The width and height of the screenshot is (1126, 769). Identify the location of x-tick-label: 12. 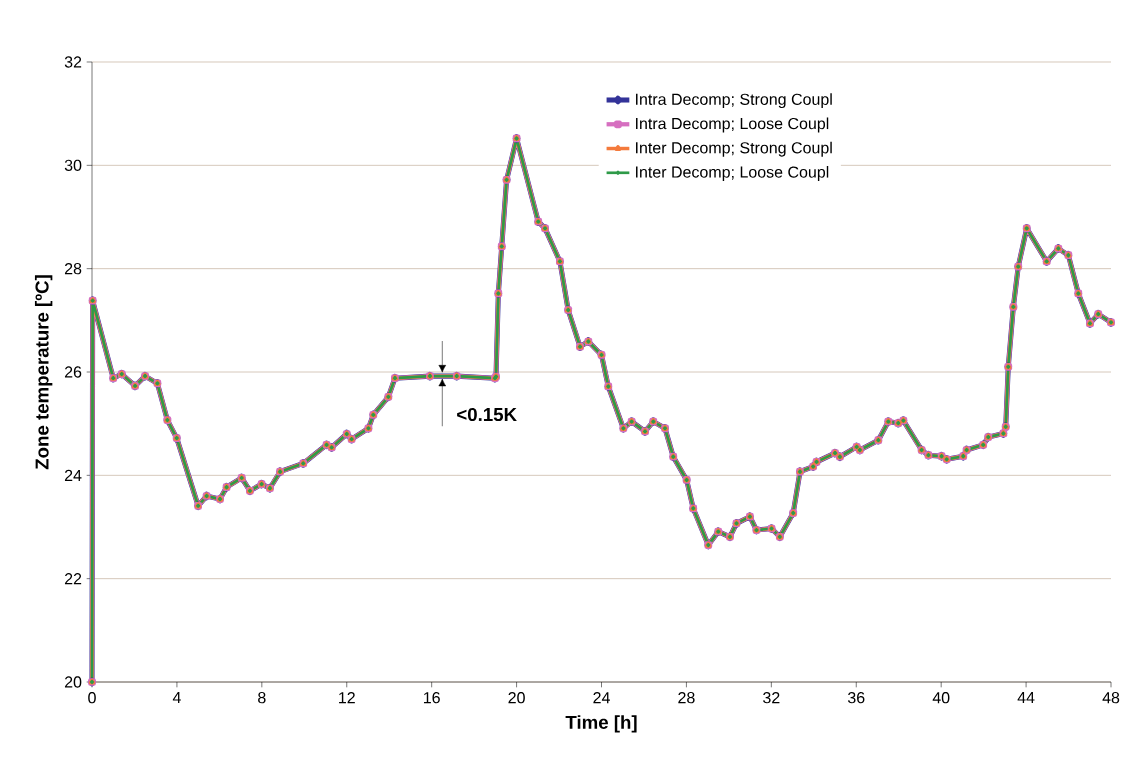
(347, 698).